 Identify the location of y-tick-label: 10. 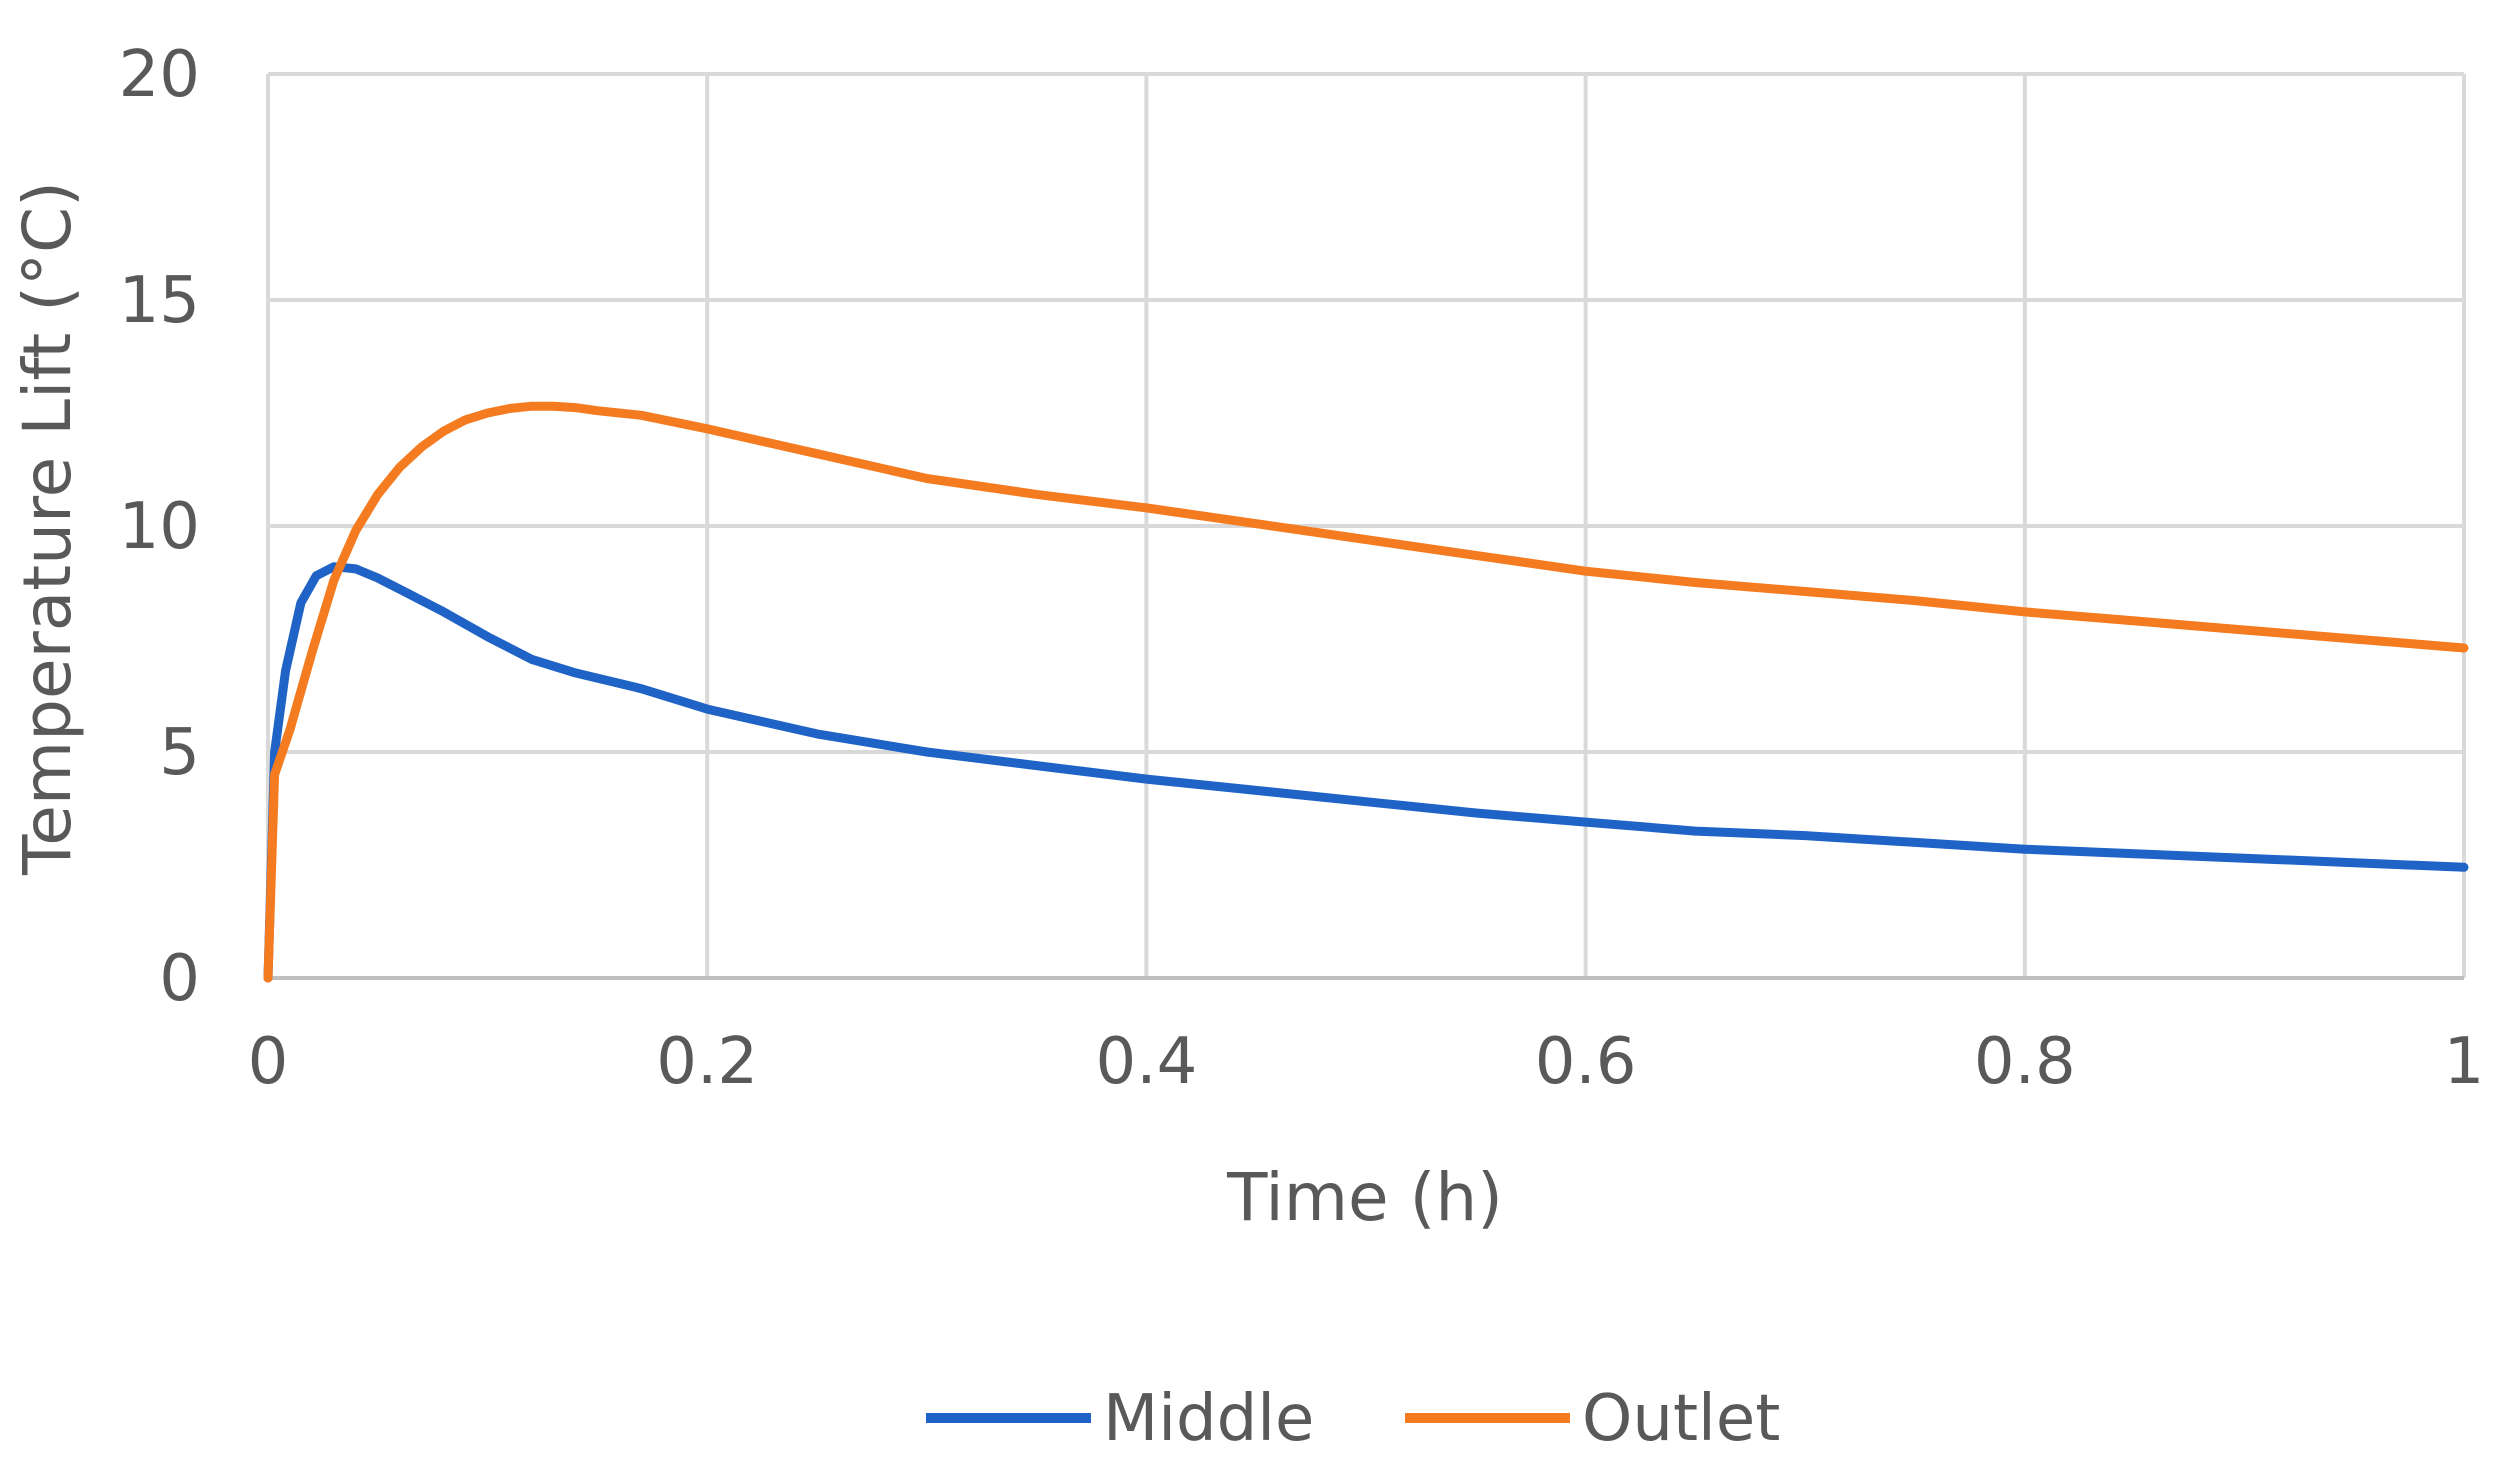
(159, 527).